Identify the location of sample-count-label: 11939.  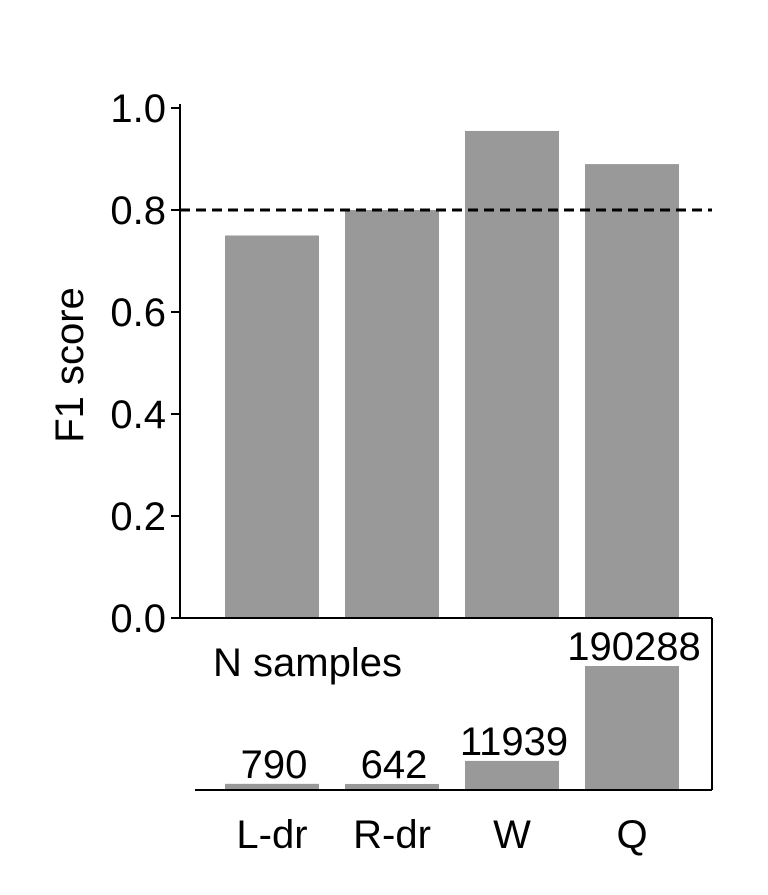
(514, 742).